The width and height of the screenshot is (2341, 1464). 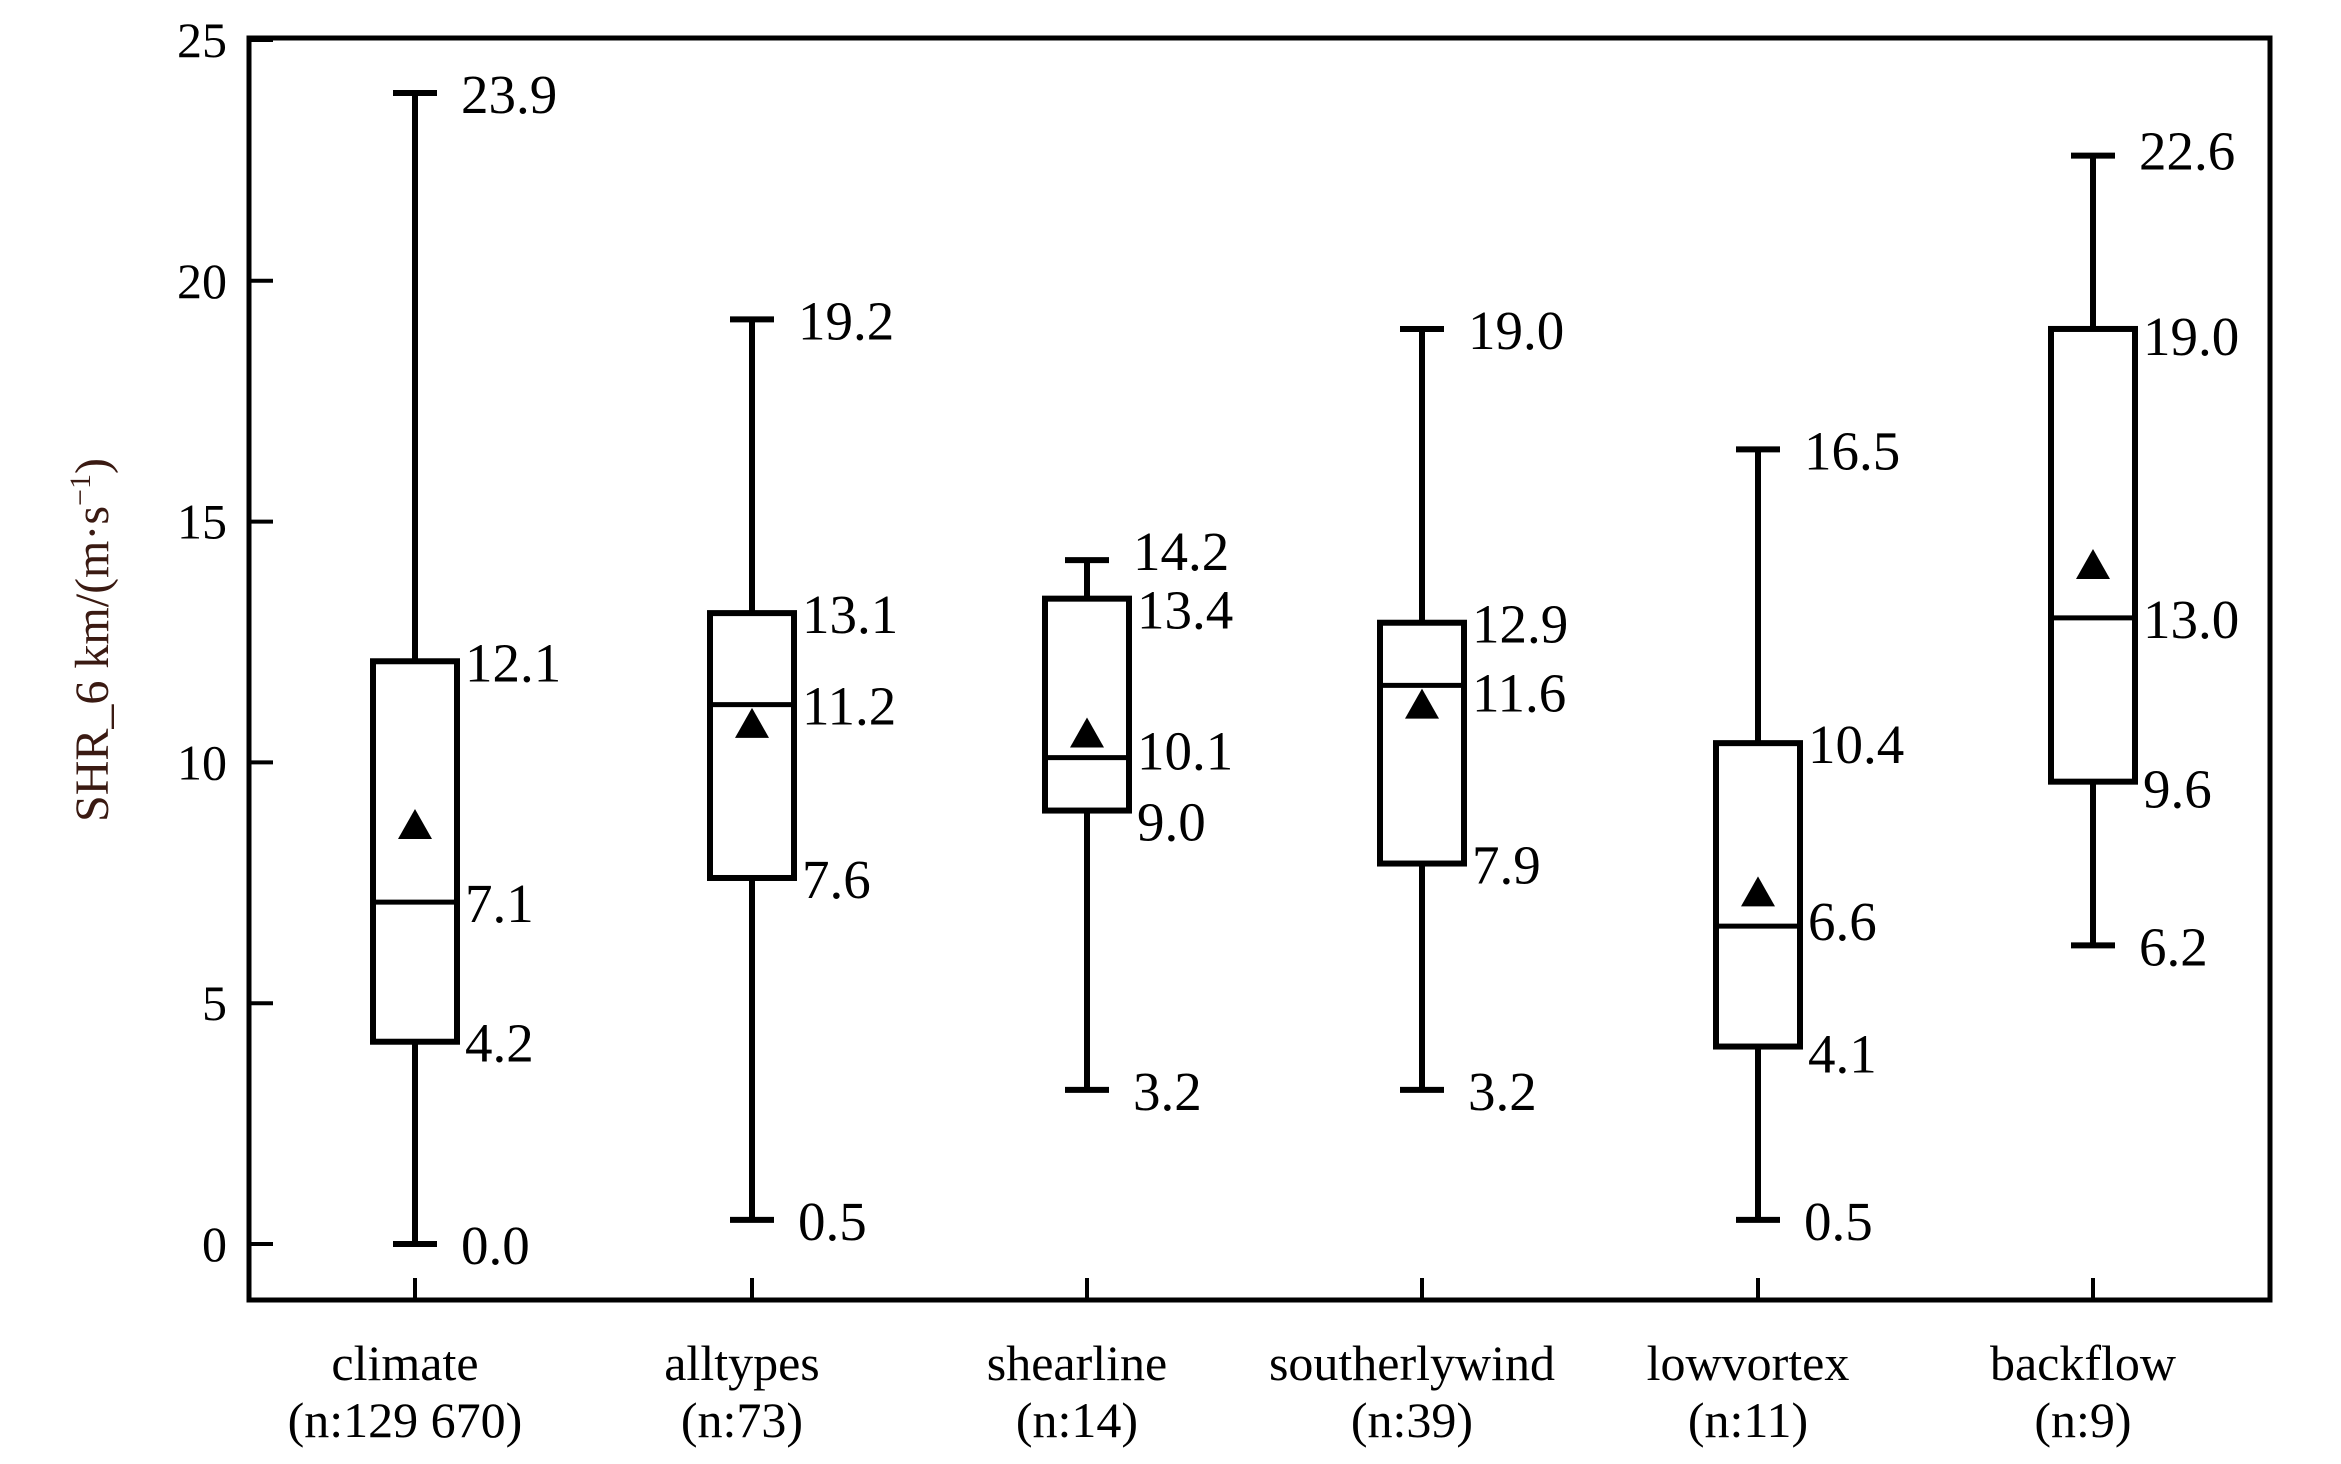 What do you see at coordinates (846, 320) in the screenshot?
I see `label-max-alltypes: 19.2` at bounding box center [846, 320].